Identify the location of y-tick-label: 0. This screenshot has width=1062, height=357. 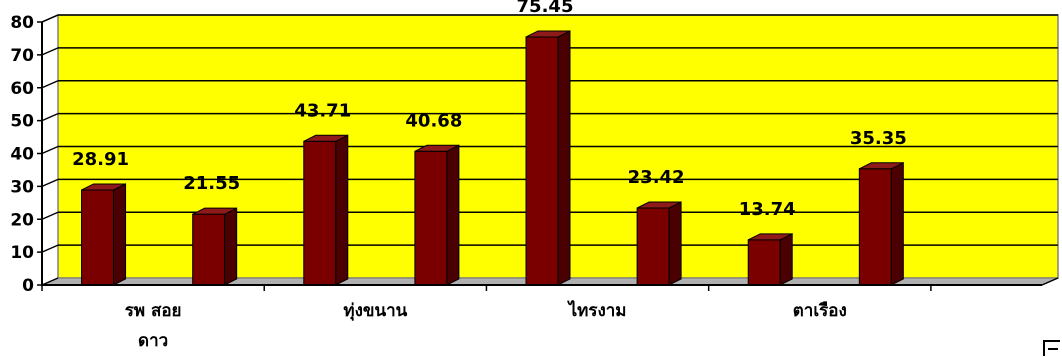
(28, 286).